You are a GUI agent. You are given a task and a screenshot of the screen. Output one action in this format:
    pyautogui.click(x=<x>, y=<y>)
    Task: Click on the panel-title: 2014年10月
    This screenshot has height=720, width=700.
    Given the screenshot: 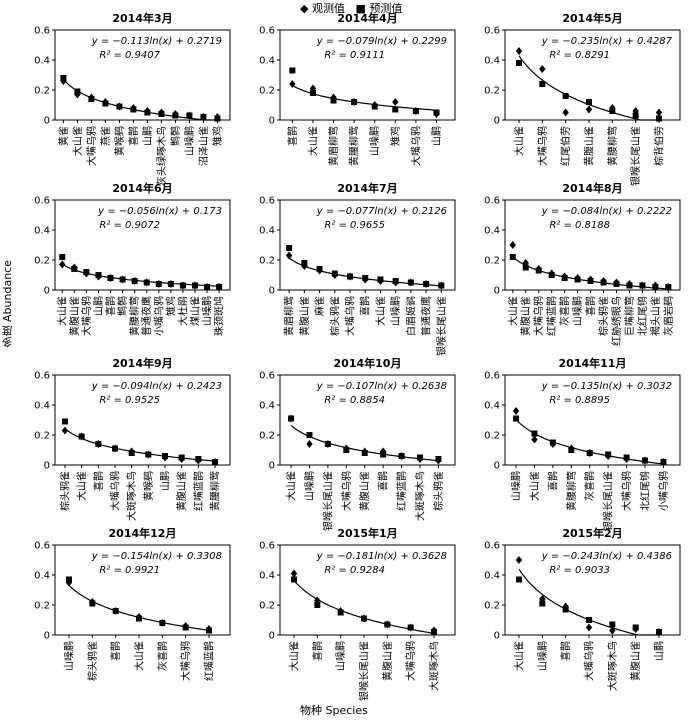 What is the action you would take?
    pyautogui.click(x=368, y=363)
    